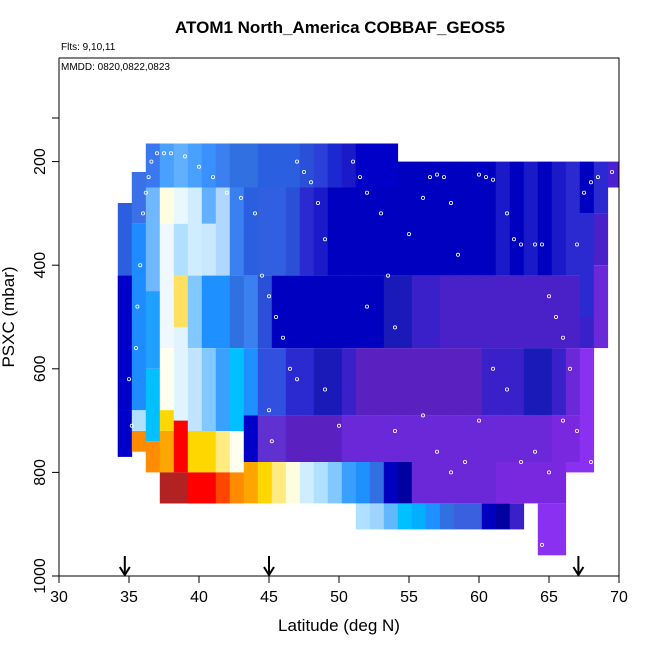 The image size is (650, 650). Describe the element at coordinates (269, 597) in the screenshot. I see `x-tick-label: 45` at that location.